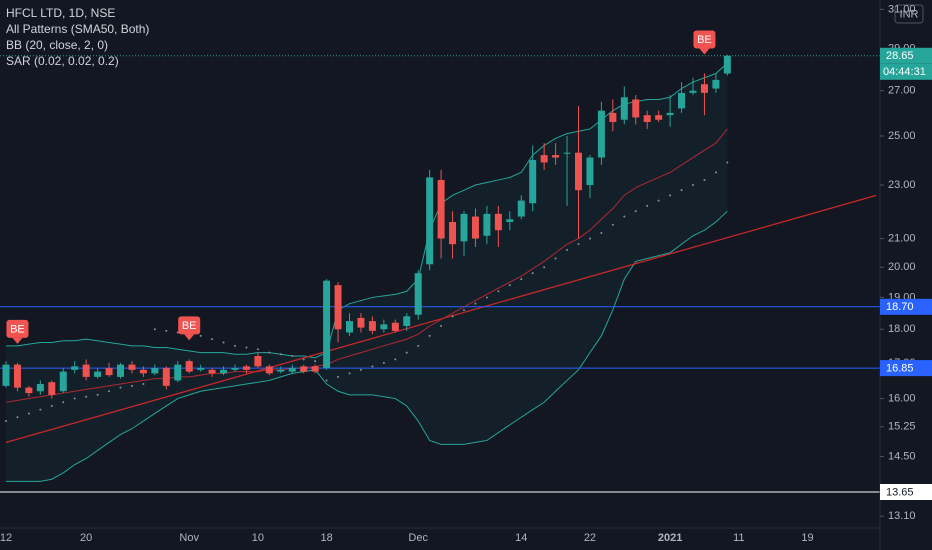 The width and height of the screenshot is (932, 550). I want to click on y-tick-label: 14.50, so click(902, 456).